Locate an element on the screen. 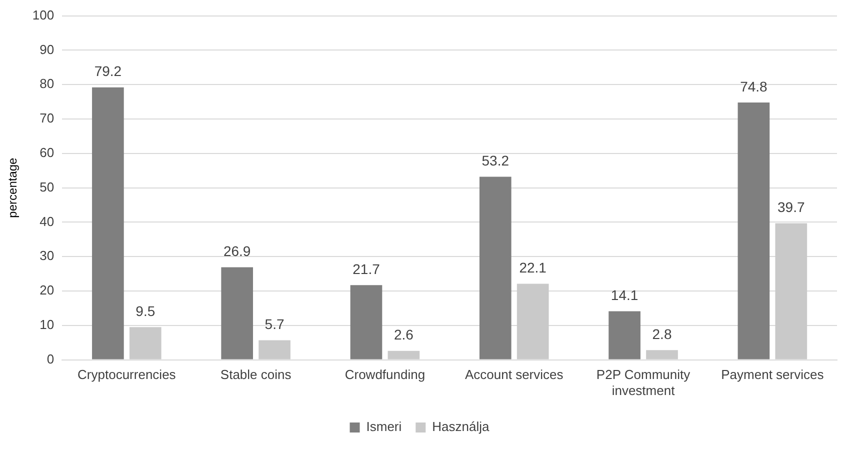 The width and height of the screenshot is (841, 452). x-tick-label: Stable coins is located at coordinates (256, 374).